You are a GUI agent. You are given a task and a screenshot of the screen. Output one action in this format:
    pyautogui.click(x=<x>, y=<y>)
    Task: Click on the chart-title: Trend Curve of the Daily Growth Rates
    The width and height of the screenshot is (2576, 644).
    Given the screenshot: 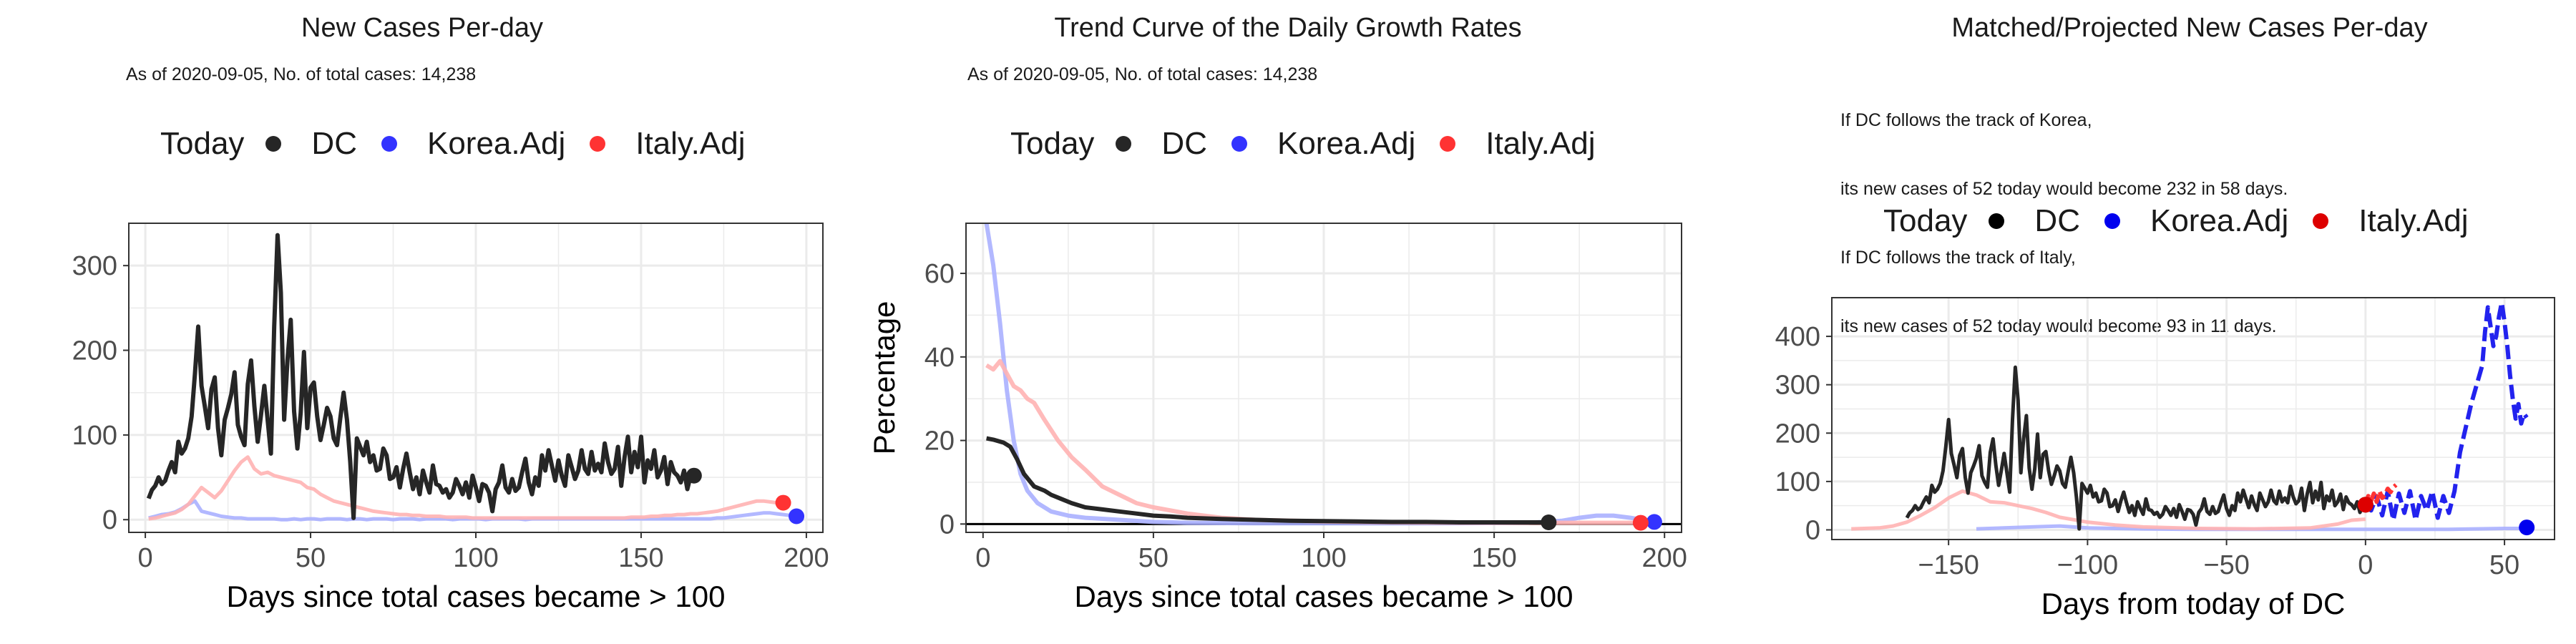 What is the action you would take?
    pyautogui.click(x=1288, y=28)
    